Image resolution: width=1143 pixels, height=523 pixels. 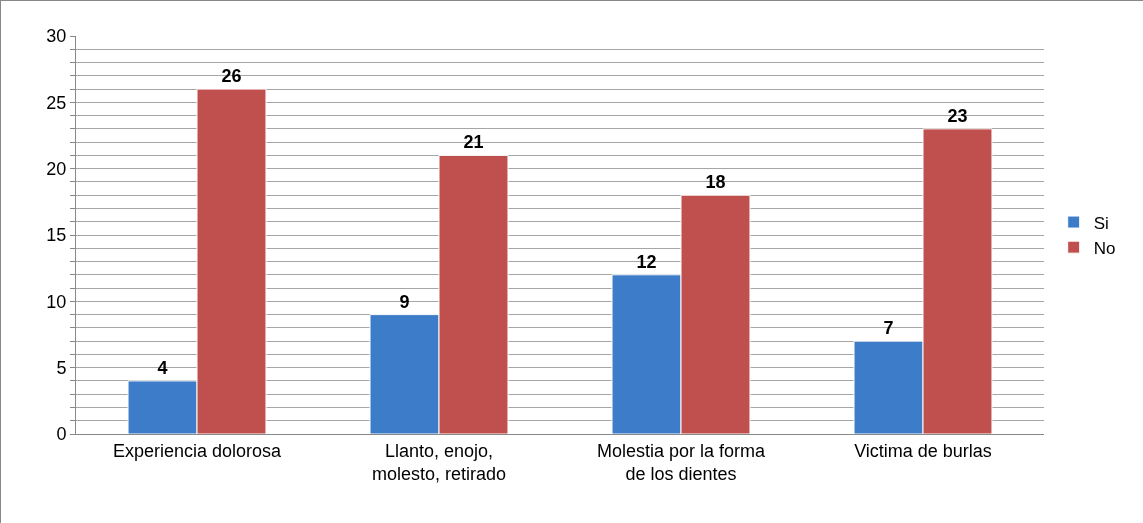 What do you see at coordinates (56, 301) in the screenshot?
I see `y-tick-label: 10` at bounding box center [56, 301].